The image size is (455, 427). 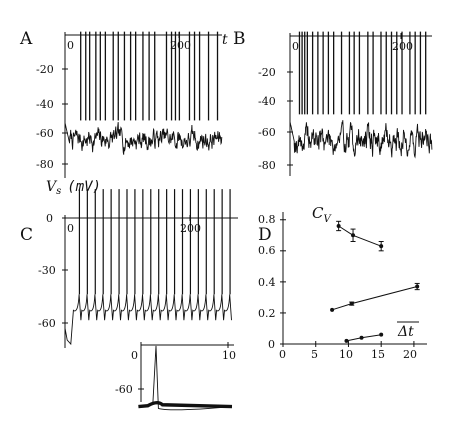 I want to click on panel-d: D CV 0.8 0.6 0.4 0.2 0 0 5 10 15 20 Δt, so click(x=342, y=282).